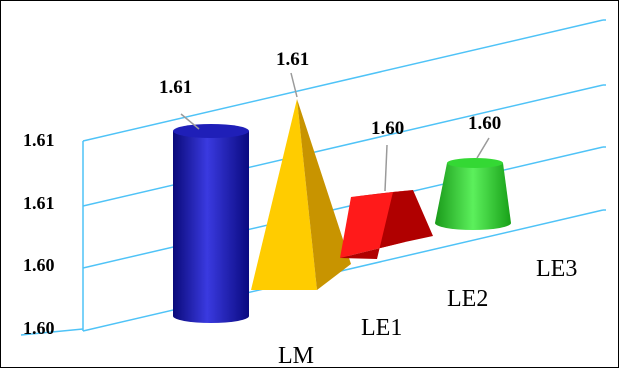 This screenshot has width=619, height=368. Describe the element at coordinates (296, 355) in the screenshot. I see `x-category-label: LM` at that location.